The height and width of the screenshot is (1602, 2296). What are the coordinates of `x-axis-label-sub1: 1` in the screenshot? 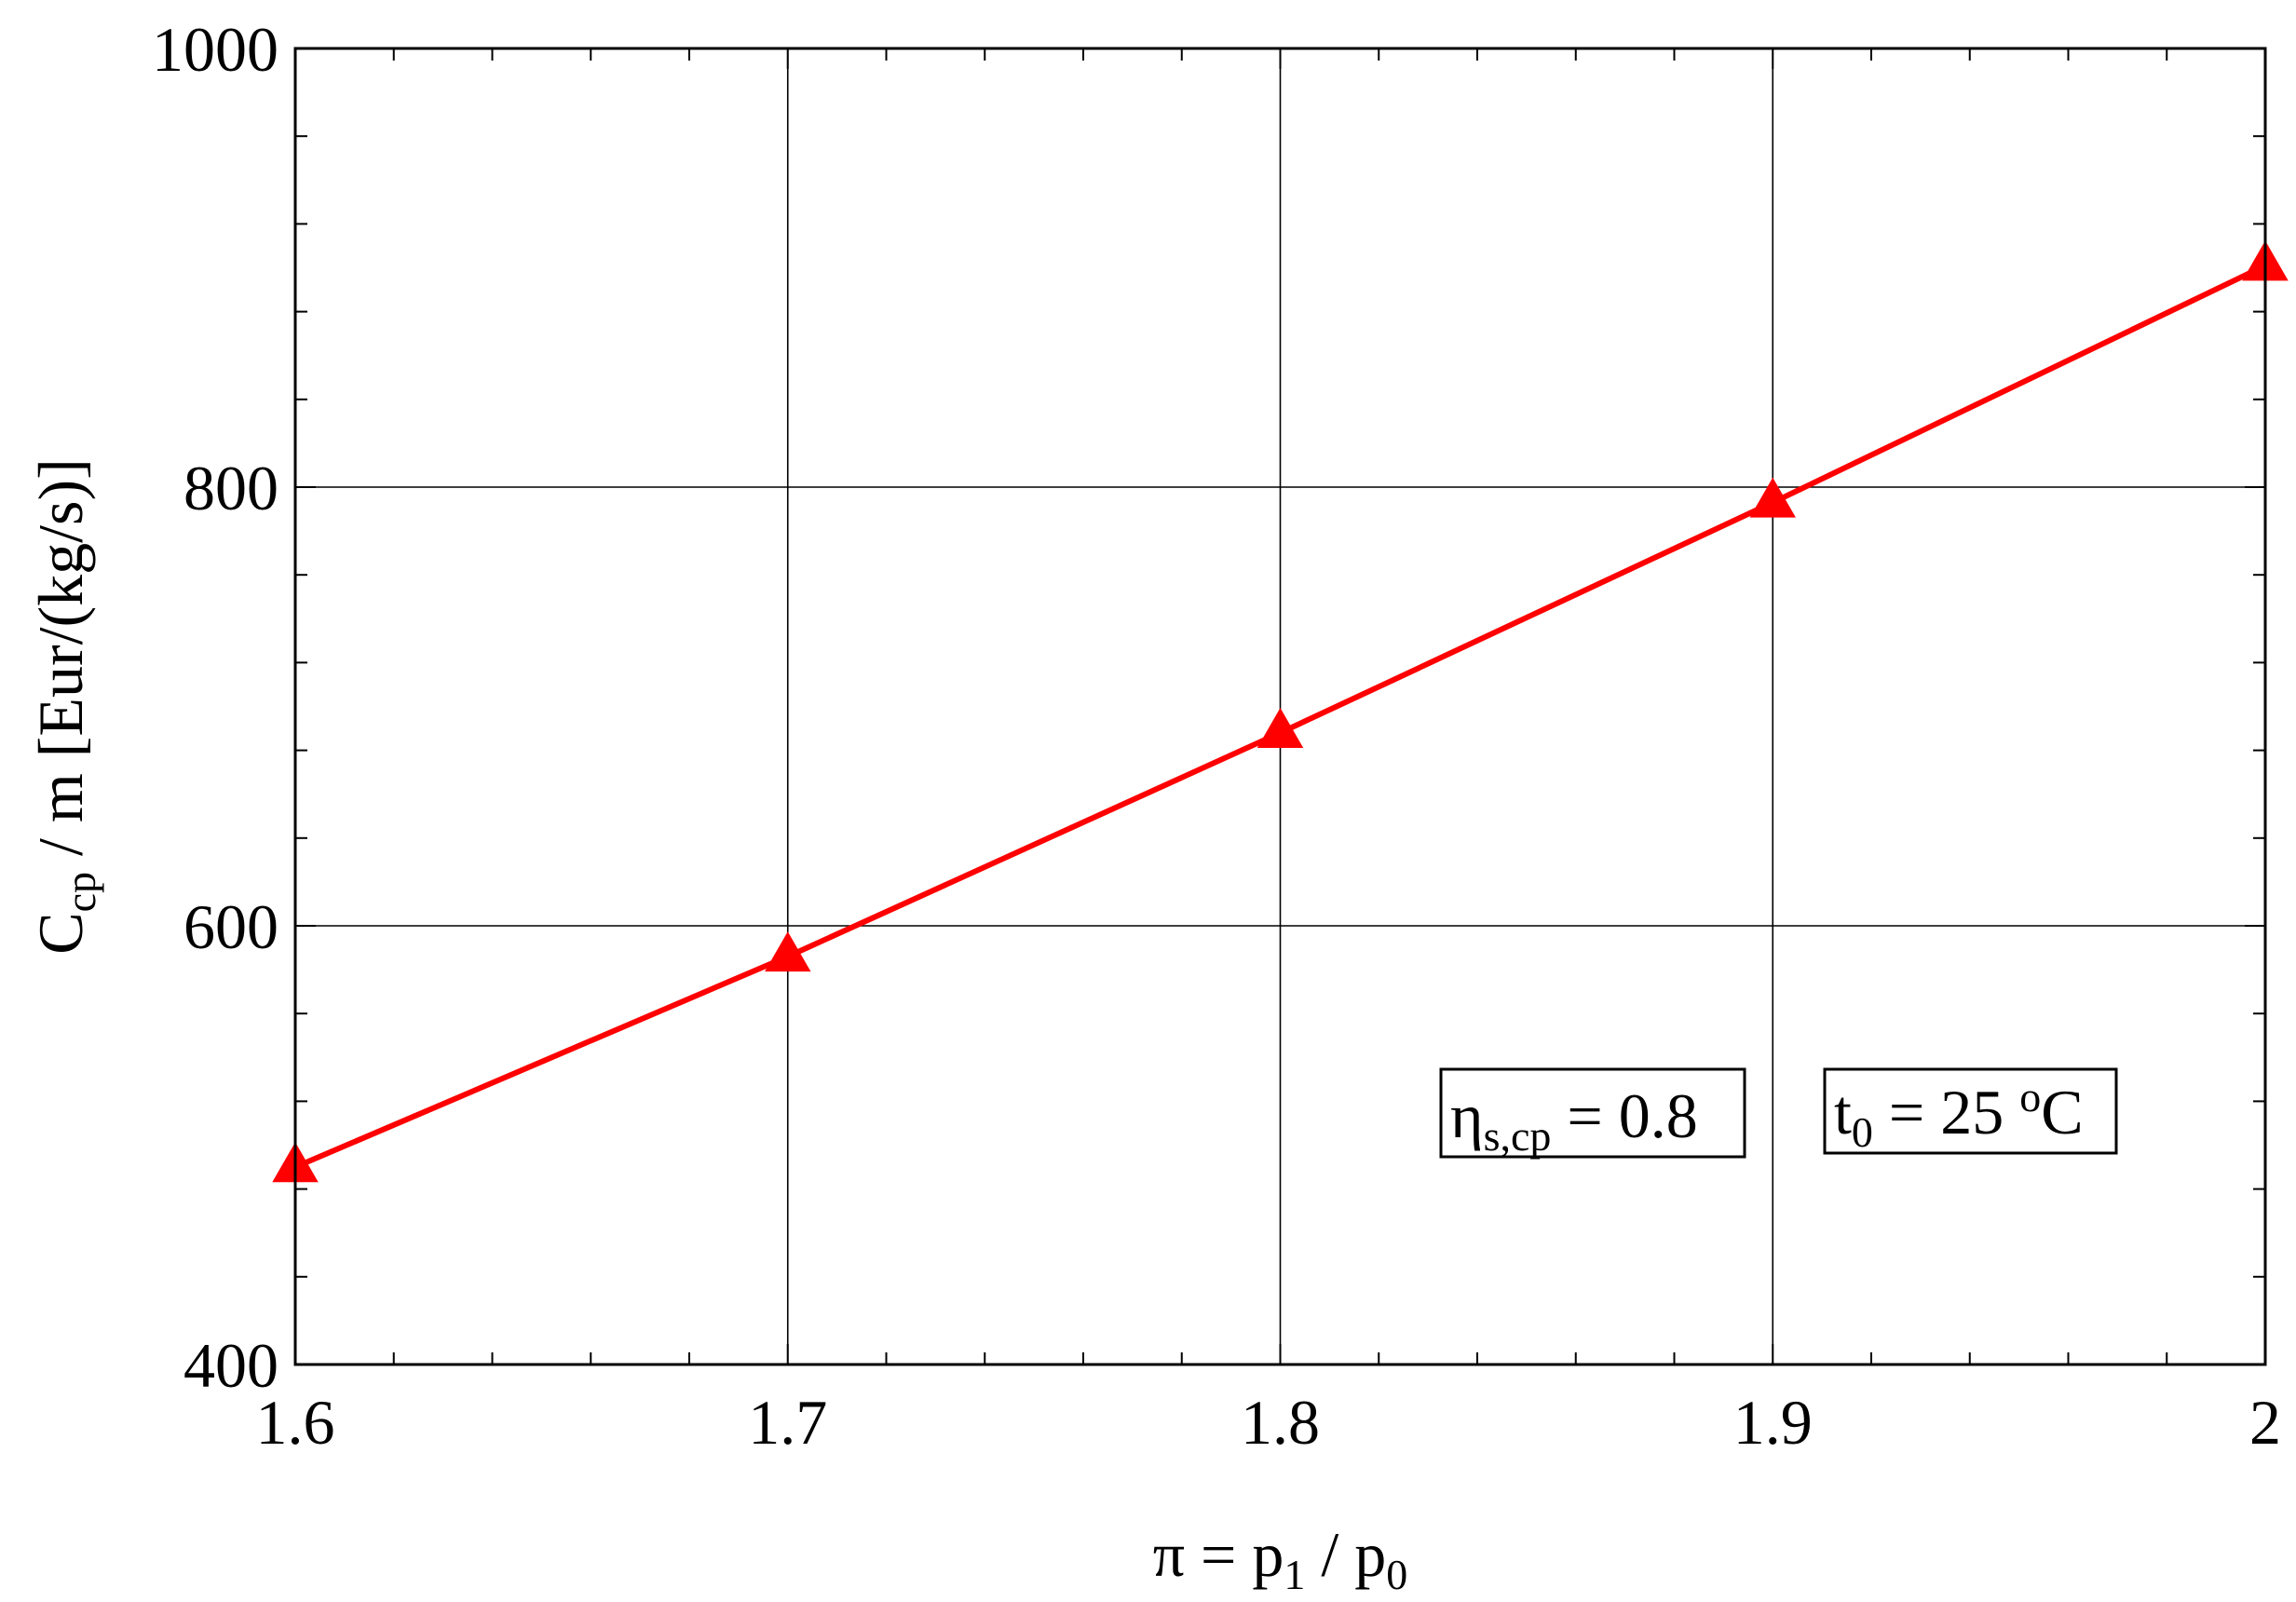 It's located at (1294, 1574).